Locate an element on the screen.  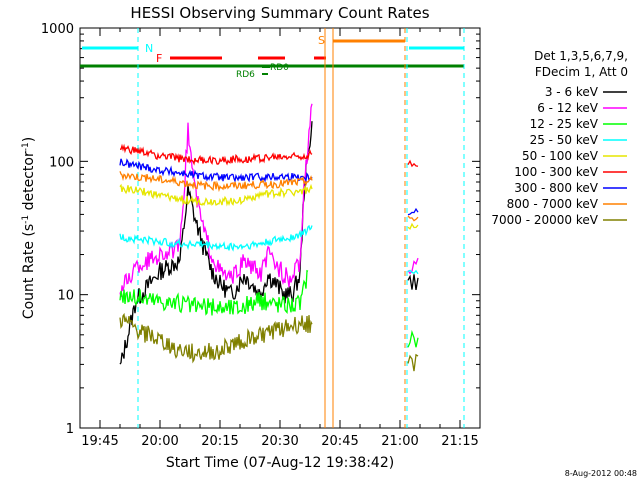
rd0-label: RD0 is located at coordinates (279, 68).